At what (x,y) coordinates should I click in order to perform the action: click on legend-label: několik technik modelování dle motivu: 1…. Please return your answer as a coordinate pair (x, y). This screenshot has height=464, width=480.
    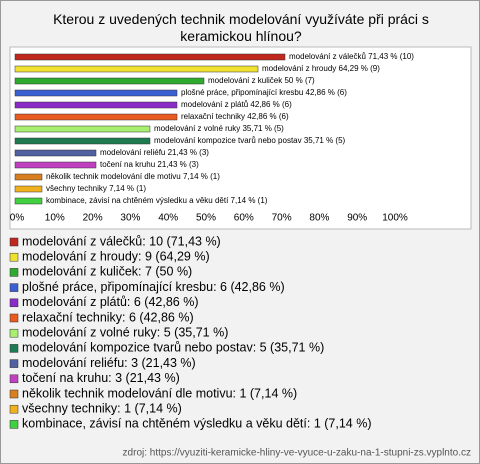
    Looking at the image, I should click on (159, 393).